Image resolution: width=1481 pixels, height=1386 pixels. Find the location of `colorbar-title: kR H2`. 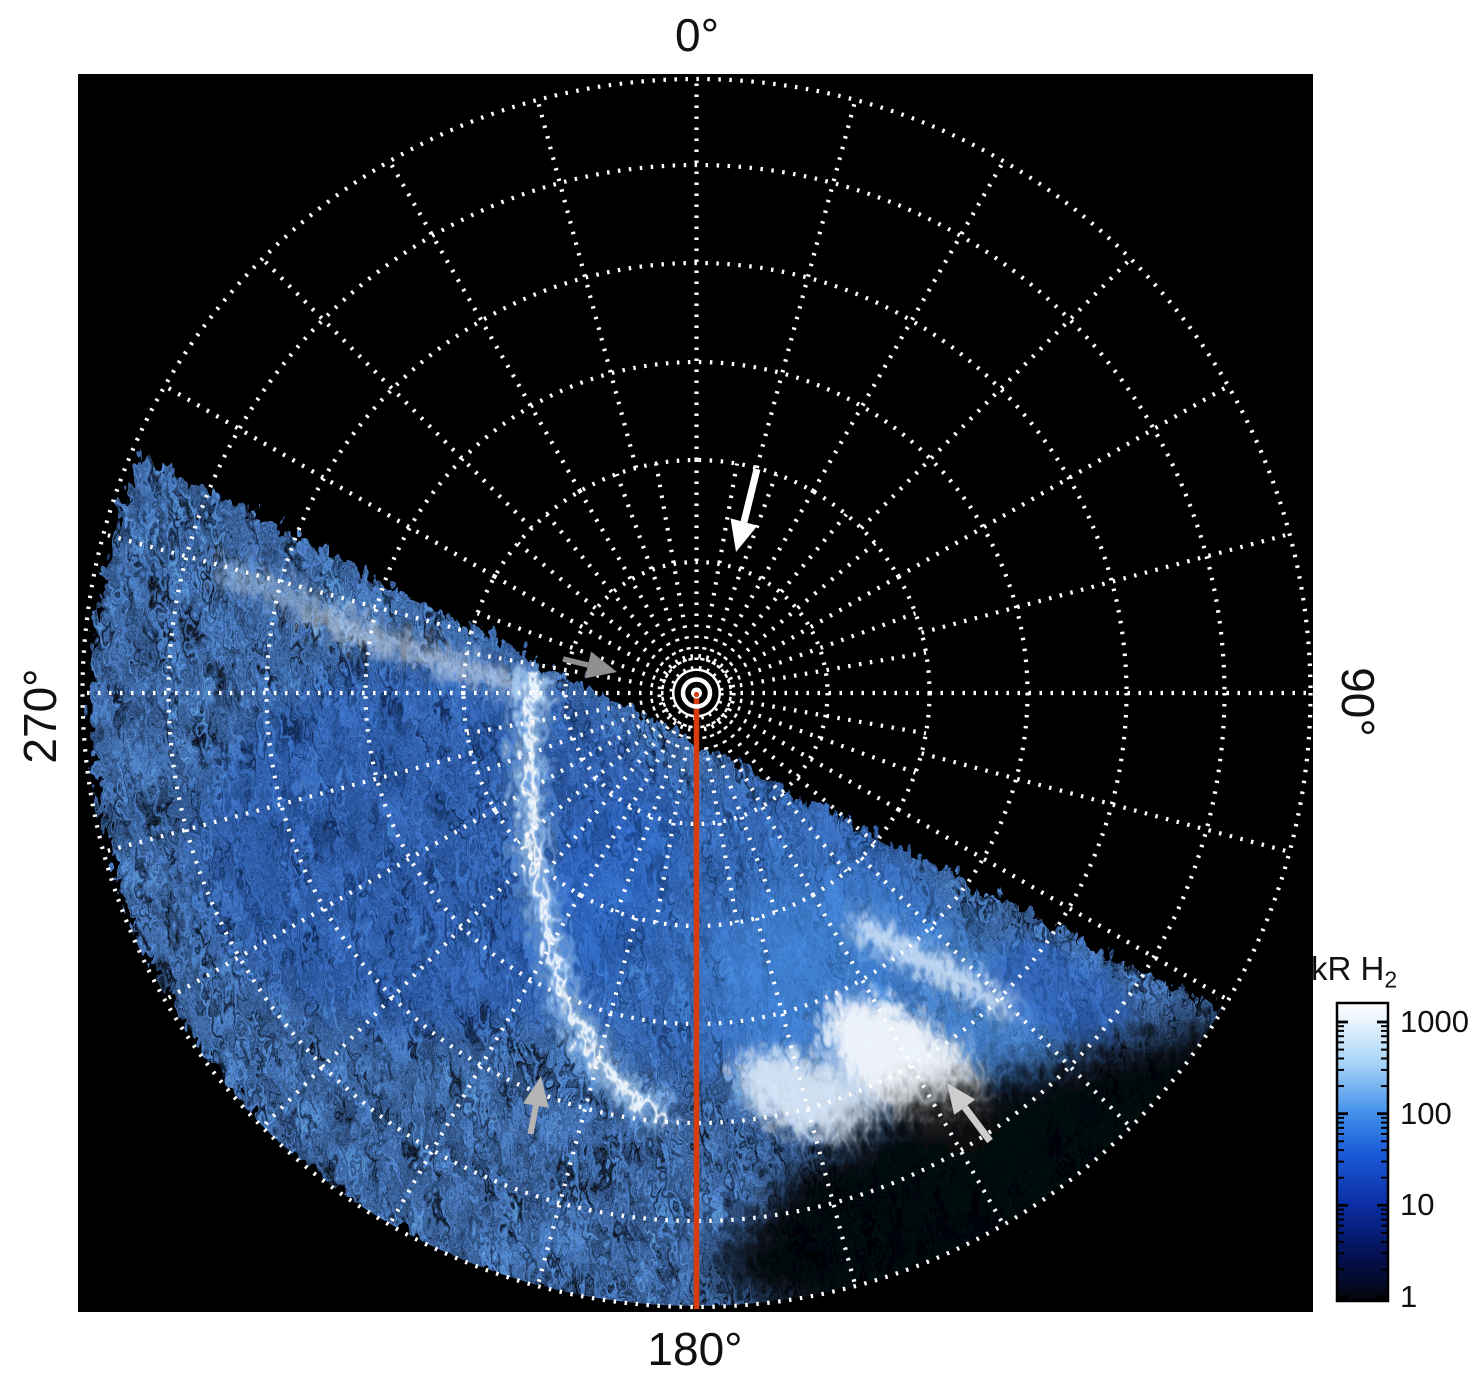

colorbar-title: kR H2 is located at coordinates (1354, 972).